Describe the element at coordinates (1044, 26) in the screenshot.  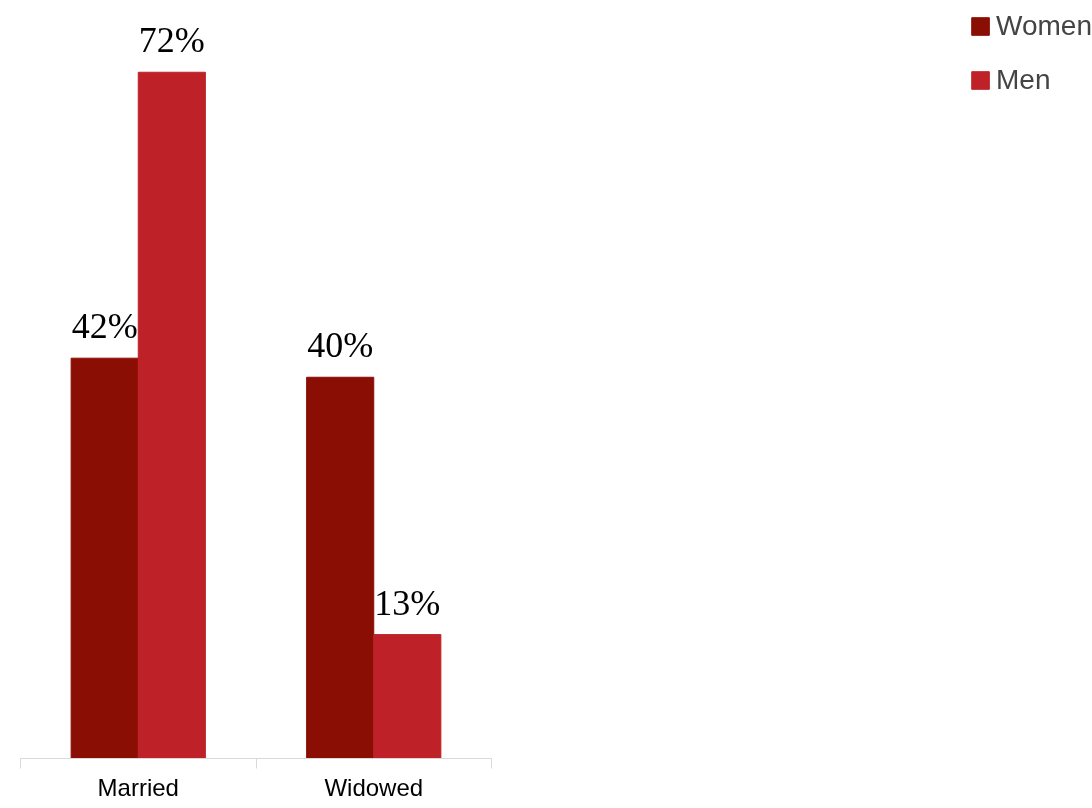
I see `legend-label: Women` at that location.